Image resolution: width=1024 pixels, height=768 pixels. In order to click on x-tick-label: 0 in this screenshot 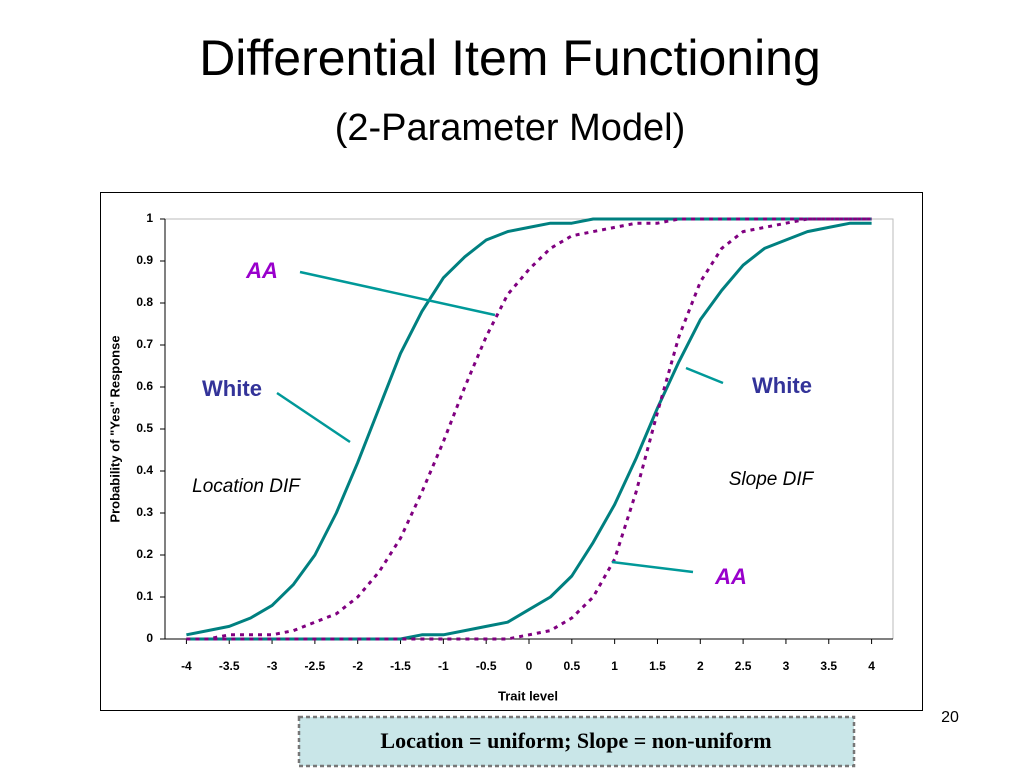, I will do `click(529, 666)`.